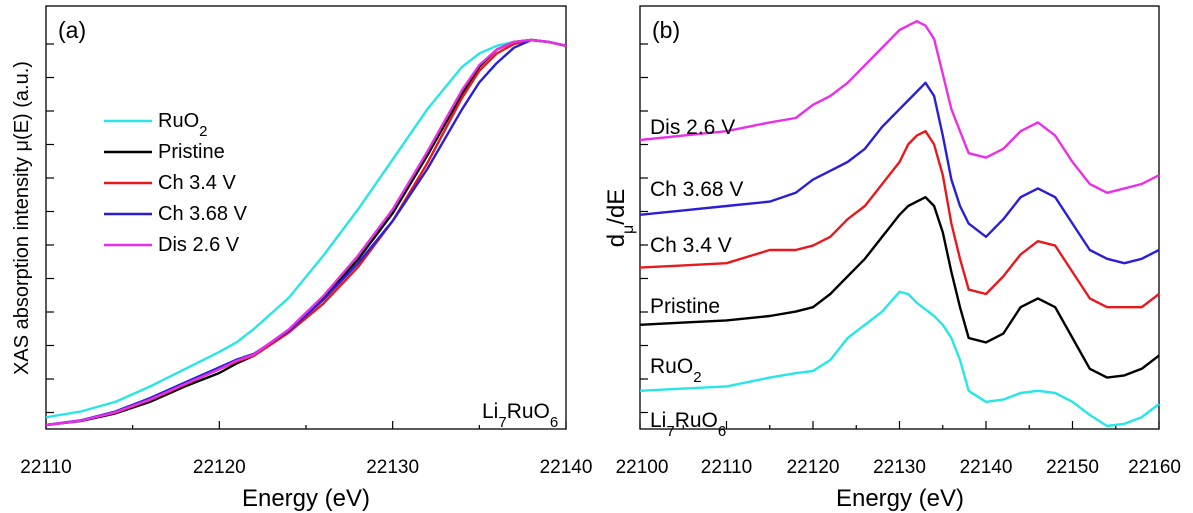  What do you see at coordinates (219, 467) in the screenshot?
I see `panel-a-x-tick-label: 22120` at bounding box center [219, 467].